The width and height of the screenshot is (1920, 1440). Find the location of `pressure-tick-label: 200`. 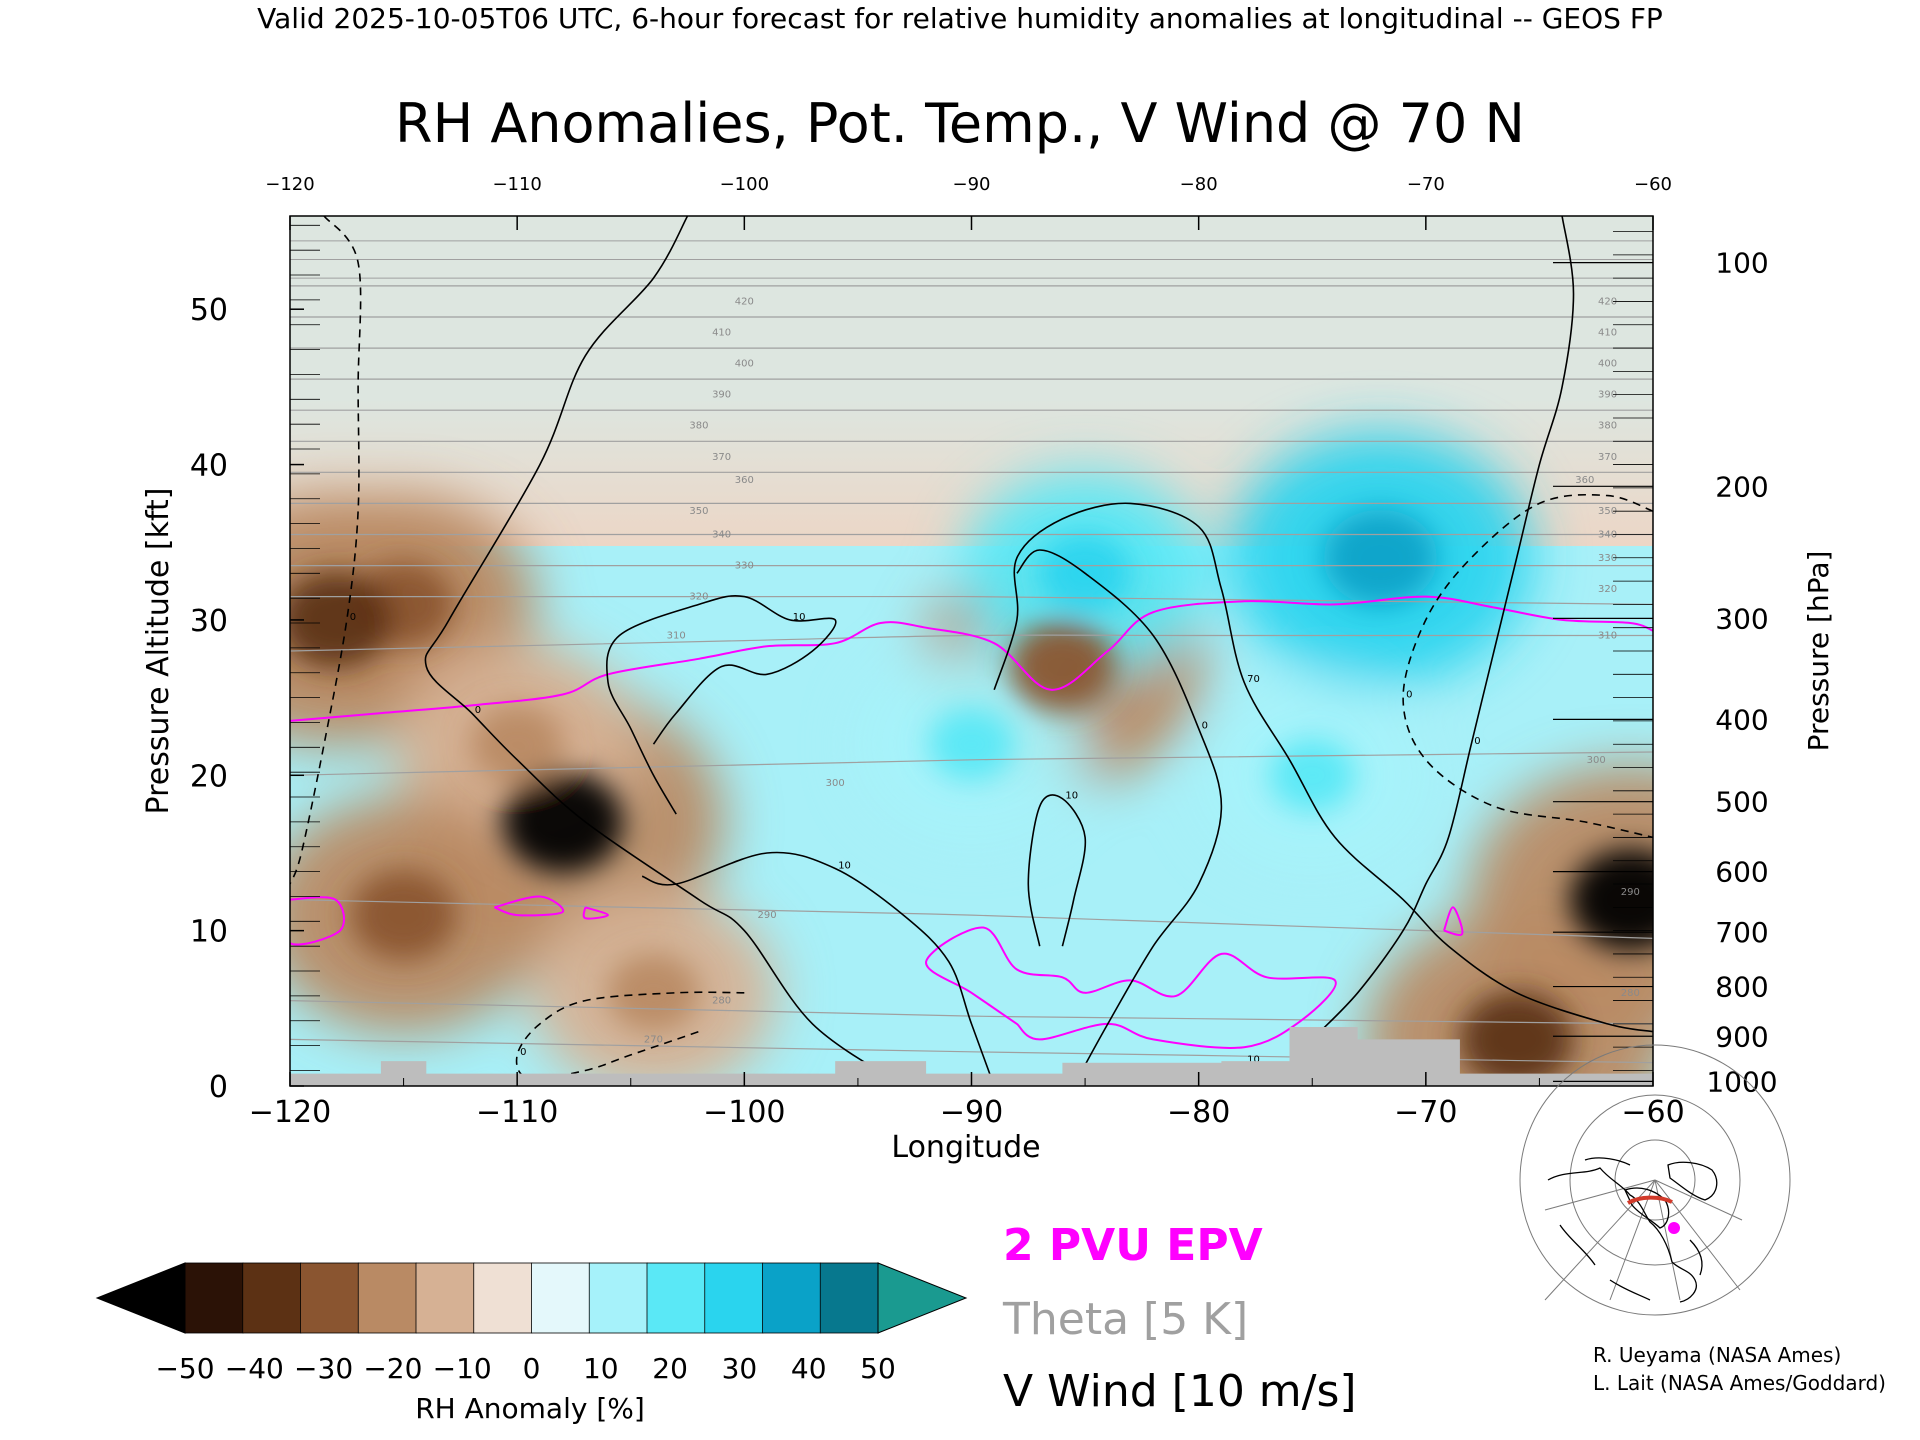

pressure-tick-label: 200 is located at coordinates (1741, 486).